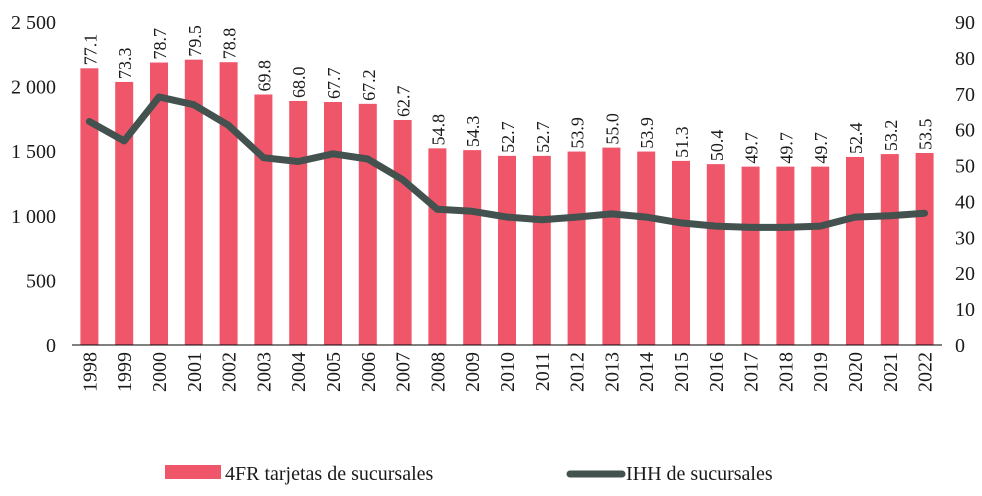 This screenshot has width=982, height=496. I want to click on left-tick-label: 500, so click(41, 281).